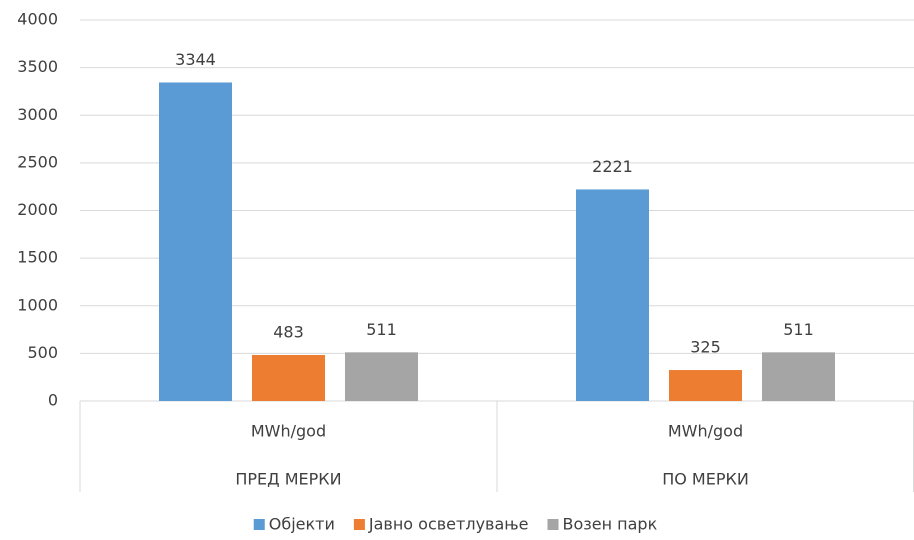 The height and width of the screenshot is (540, 914). What do you see at coordinates (612, 166) in the screenshot?
I see `data-label: 2221` at bounding box center [612, 166].